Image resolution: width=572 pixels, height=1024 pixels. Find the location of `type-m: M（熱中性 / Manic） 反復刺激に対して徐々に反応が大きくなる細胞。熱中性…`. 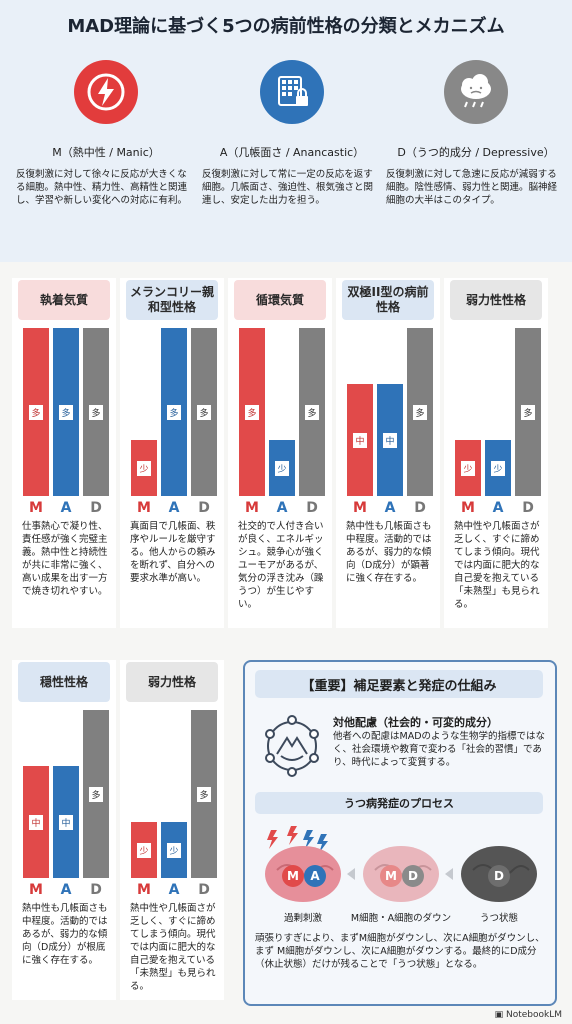

type-m: M（熱中性 / Manic） 反復刺激に対して徐々に反応が大きくなる細胞。熱中性… is located at coordinates (106, 133).